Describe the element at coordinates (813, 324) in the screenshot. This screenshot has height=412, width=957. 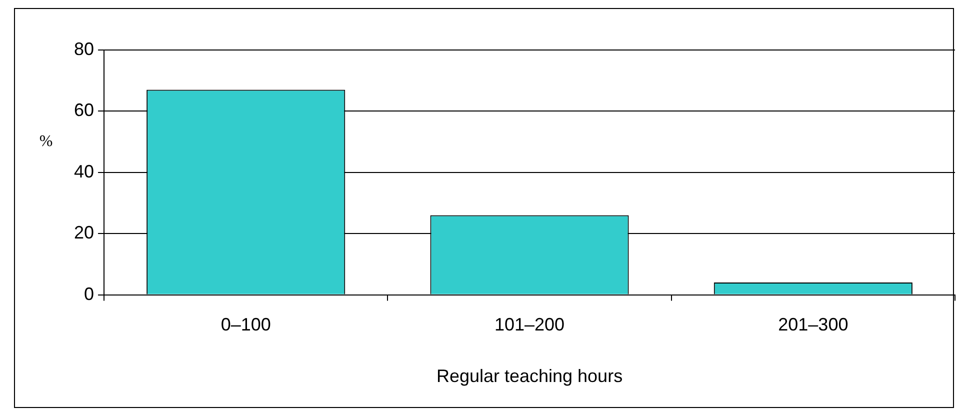
I see `x-tick-label: 201–300` at that location.